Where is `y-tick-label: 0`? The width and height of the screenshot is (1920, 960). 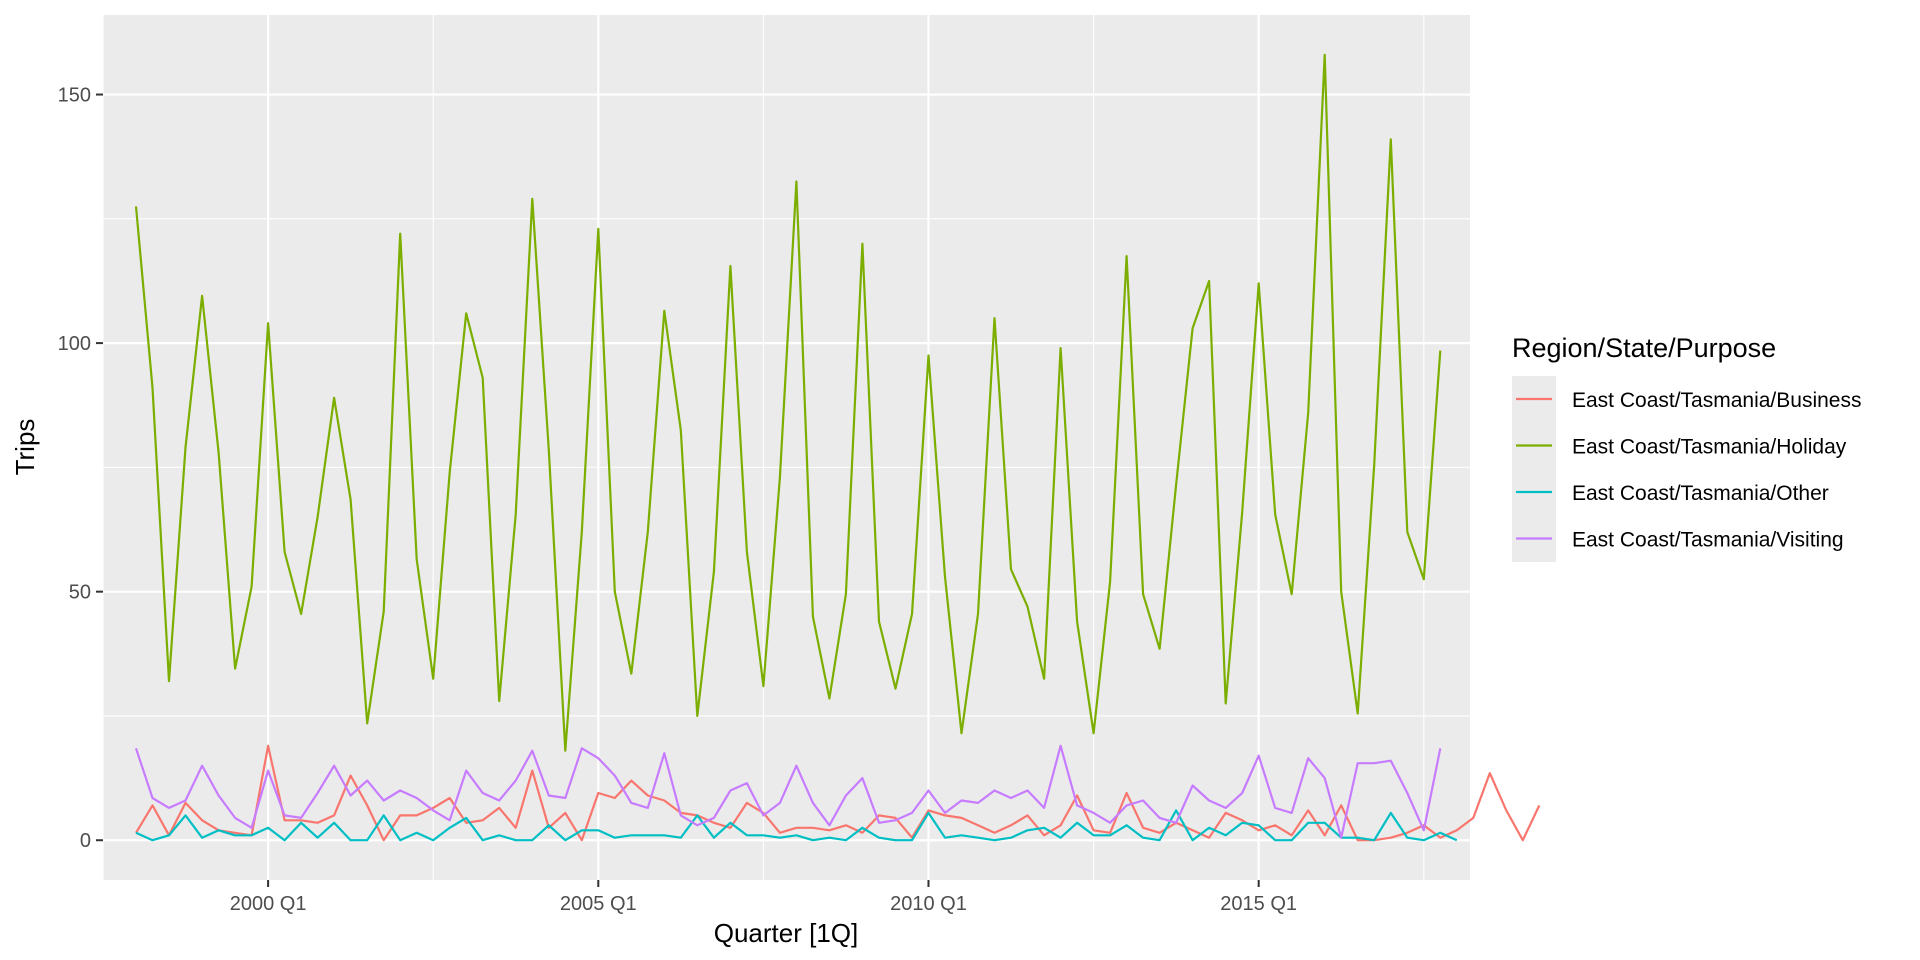 y-tick-label: 0 is located at coordinates (85, 841).